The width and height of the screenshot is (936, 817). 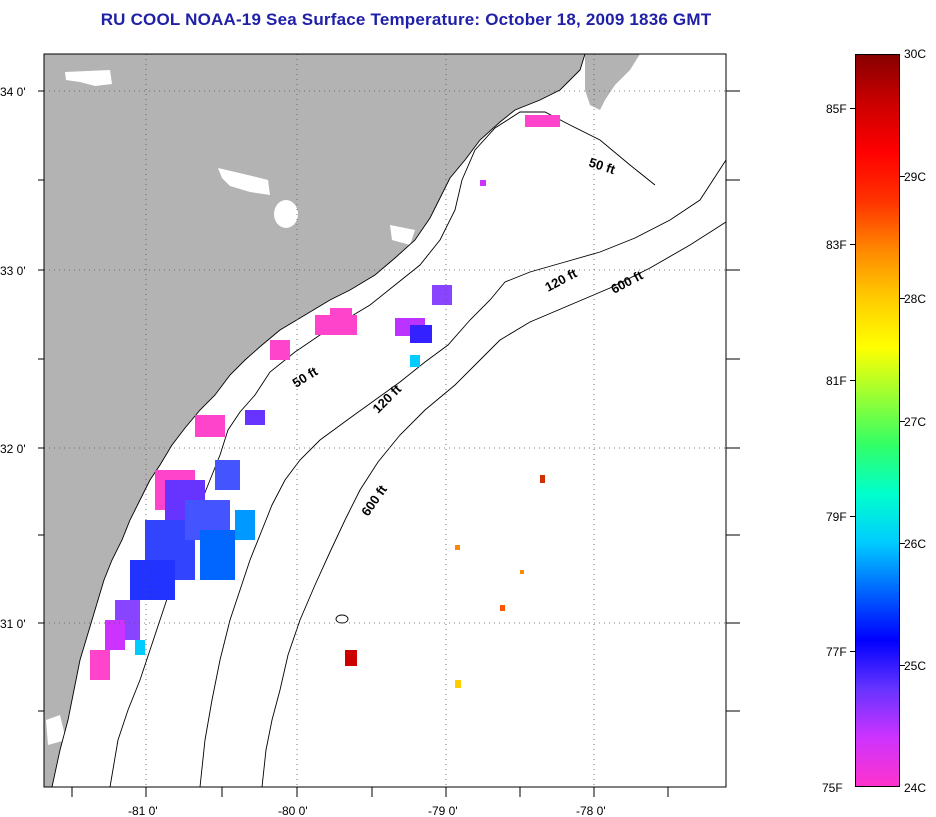 What do you see at coordinates (13, 271) in the screenshot?
I see `lat-label-33: 33 0'` at bounding box center [13, 271].